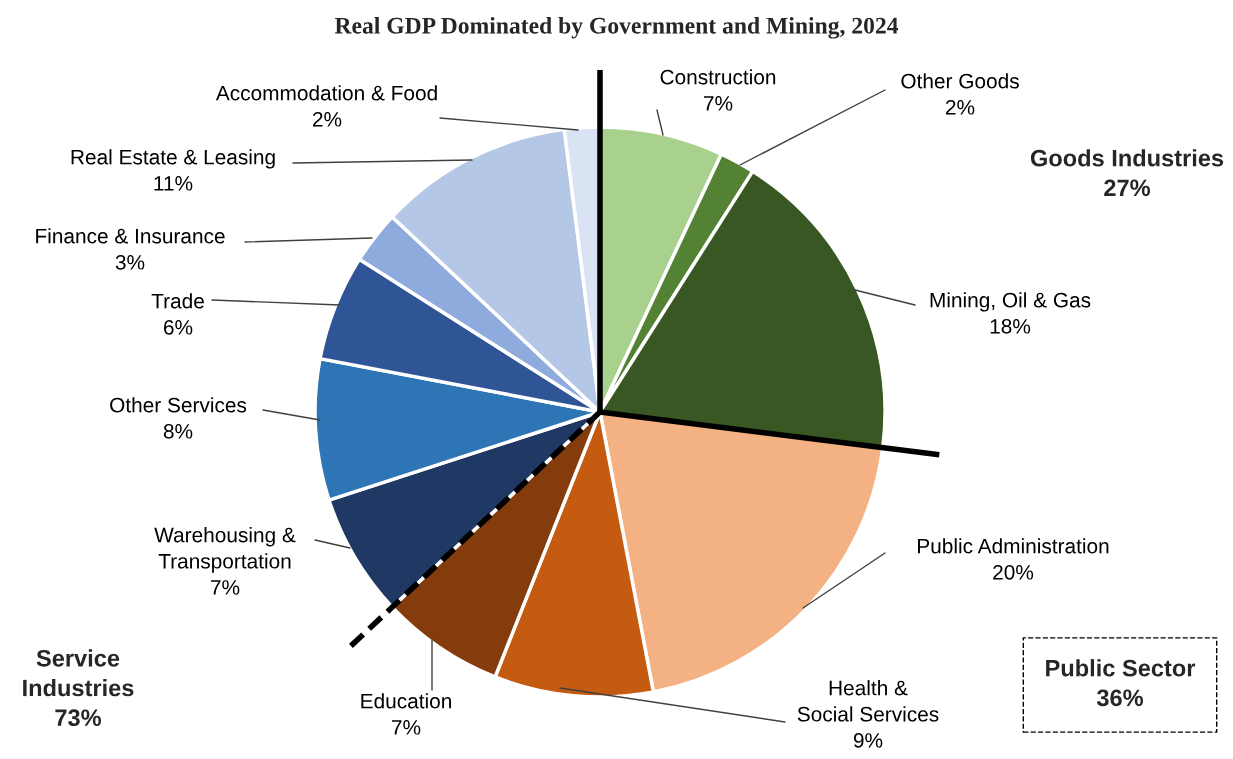  I want to click on slice-label: Public Administration, so click(1013, 546).